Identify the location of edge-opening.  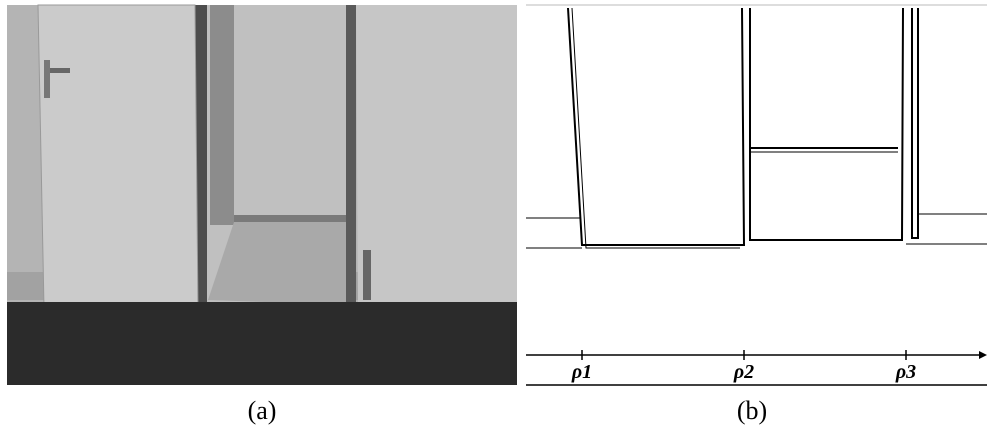
(826, 124).